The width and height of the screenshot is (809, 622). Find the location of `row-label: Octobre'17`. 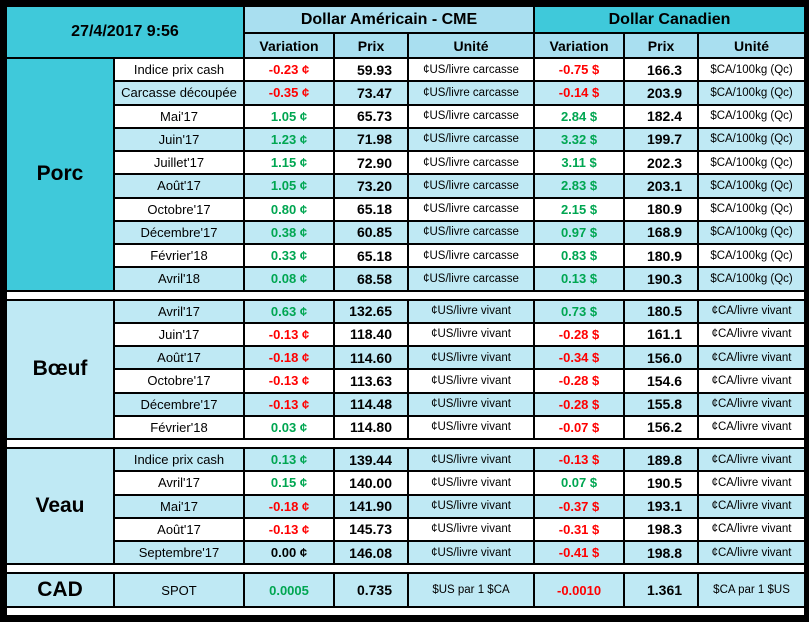

row-label: Octobre'17 is located at coordinates (179, 209).